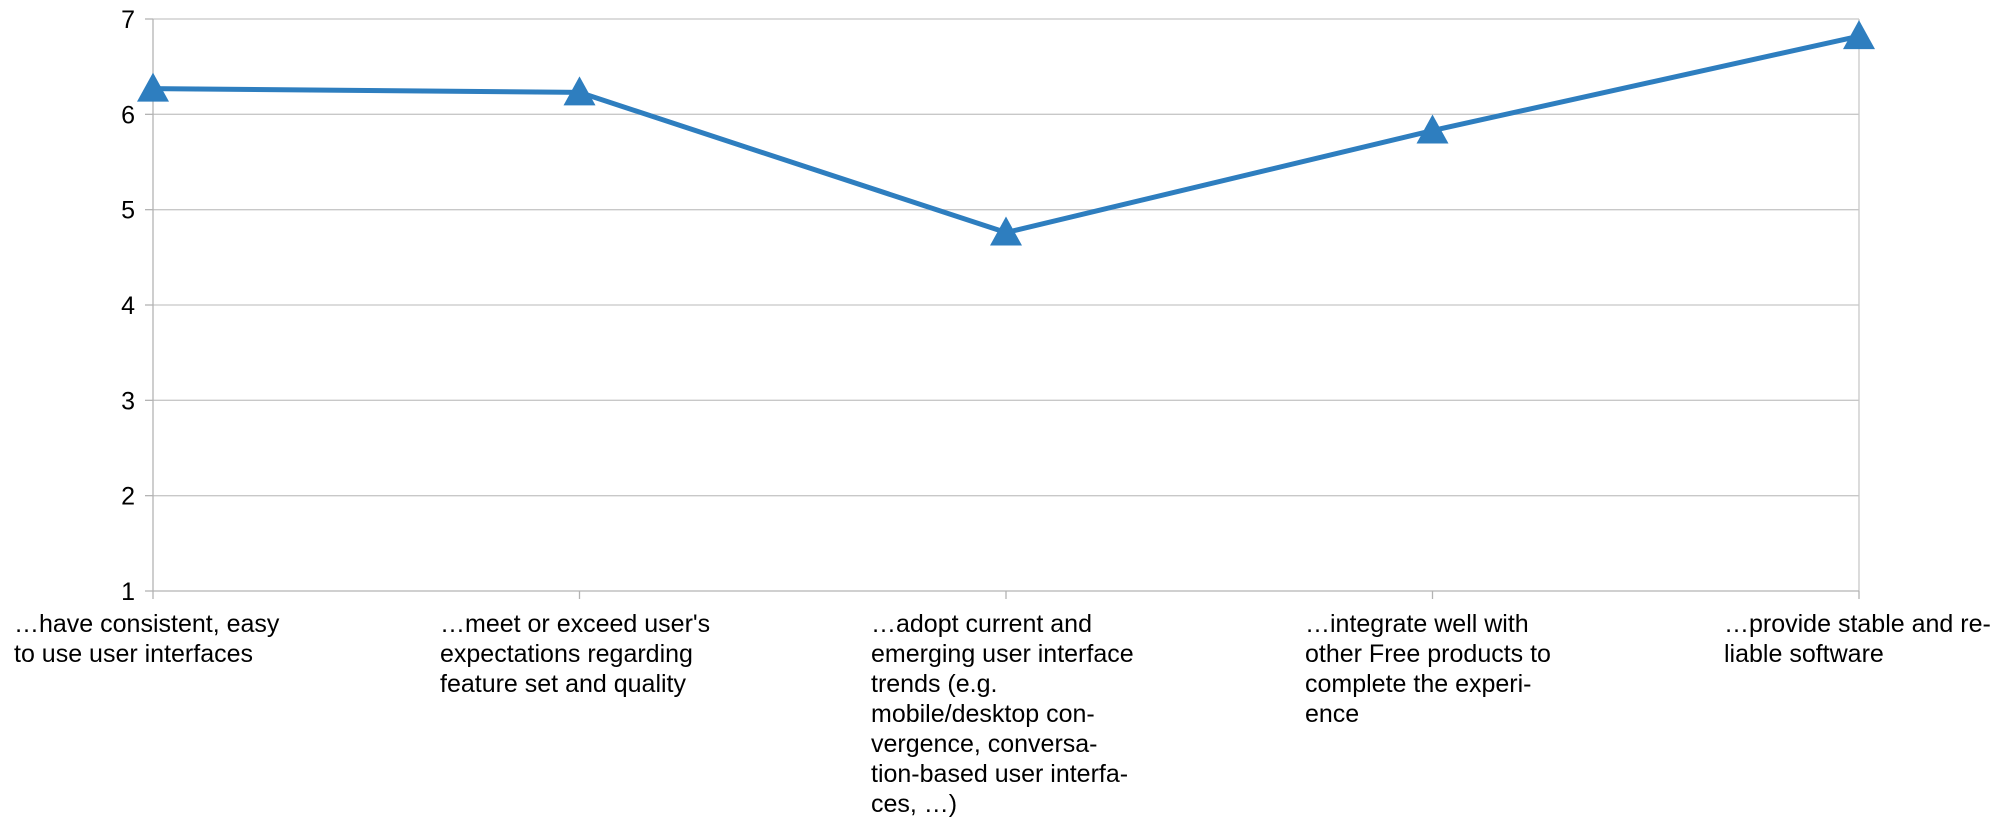 This screenshot has width=2010, height=819. What do you see at coordinates (128, 592) in the screenshot?
I see `y-tick-label: 1` at bounding box center [128, 592].